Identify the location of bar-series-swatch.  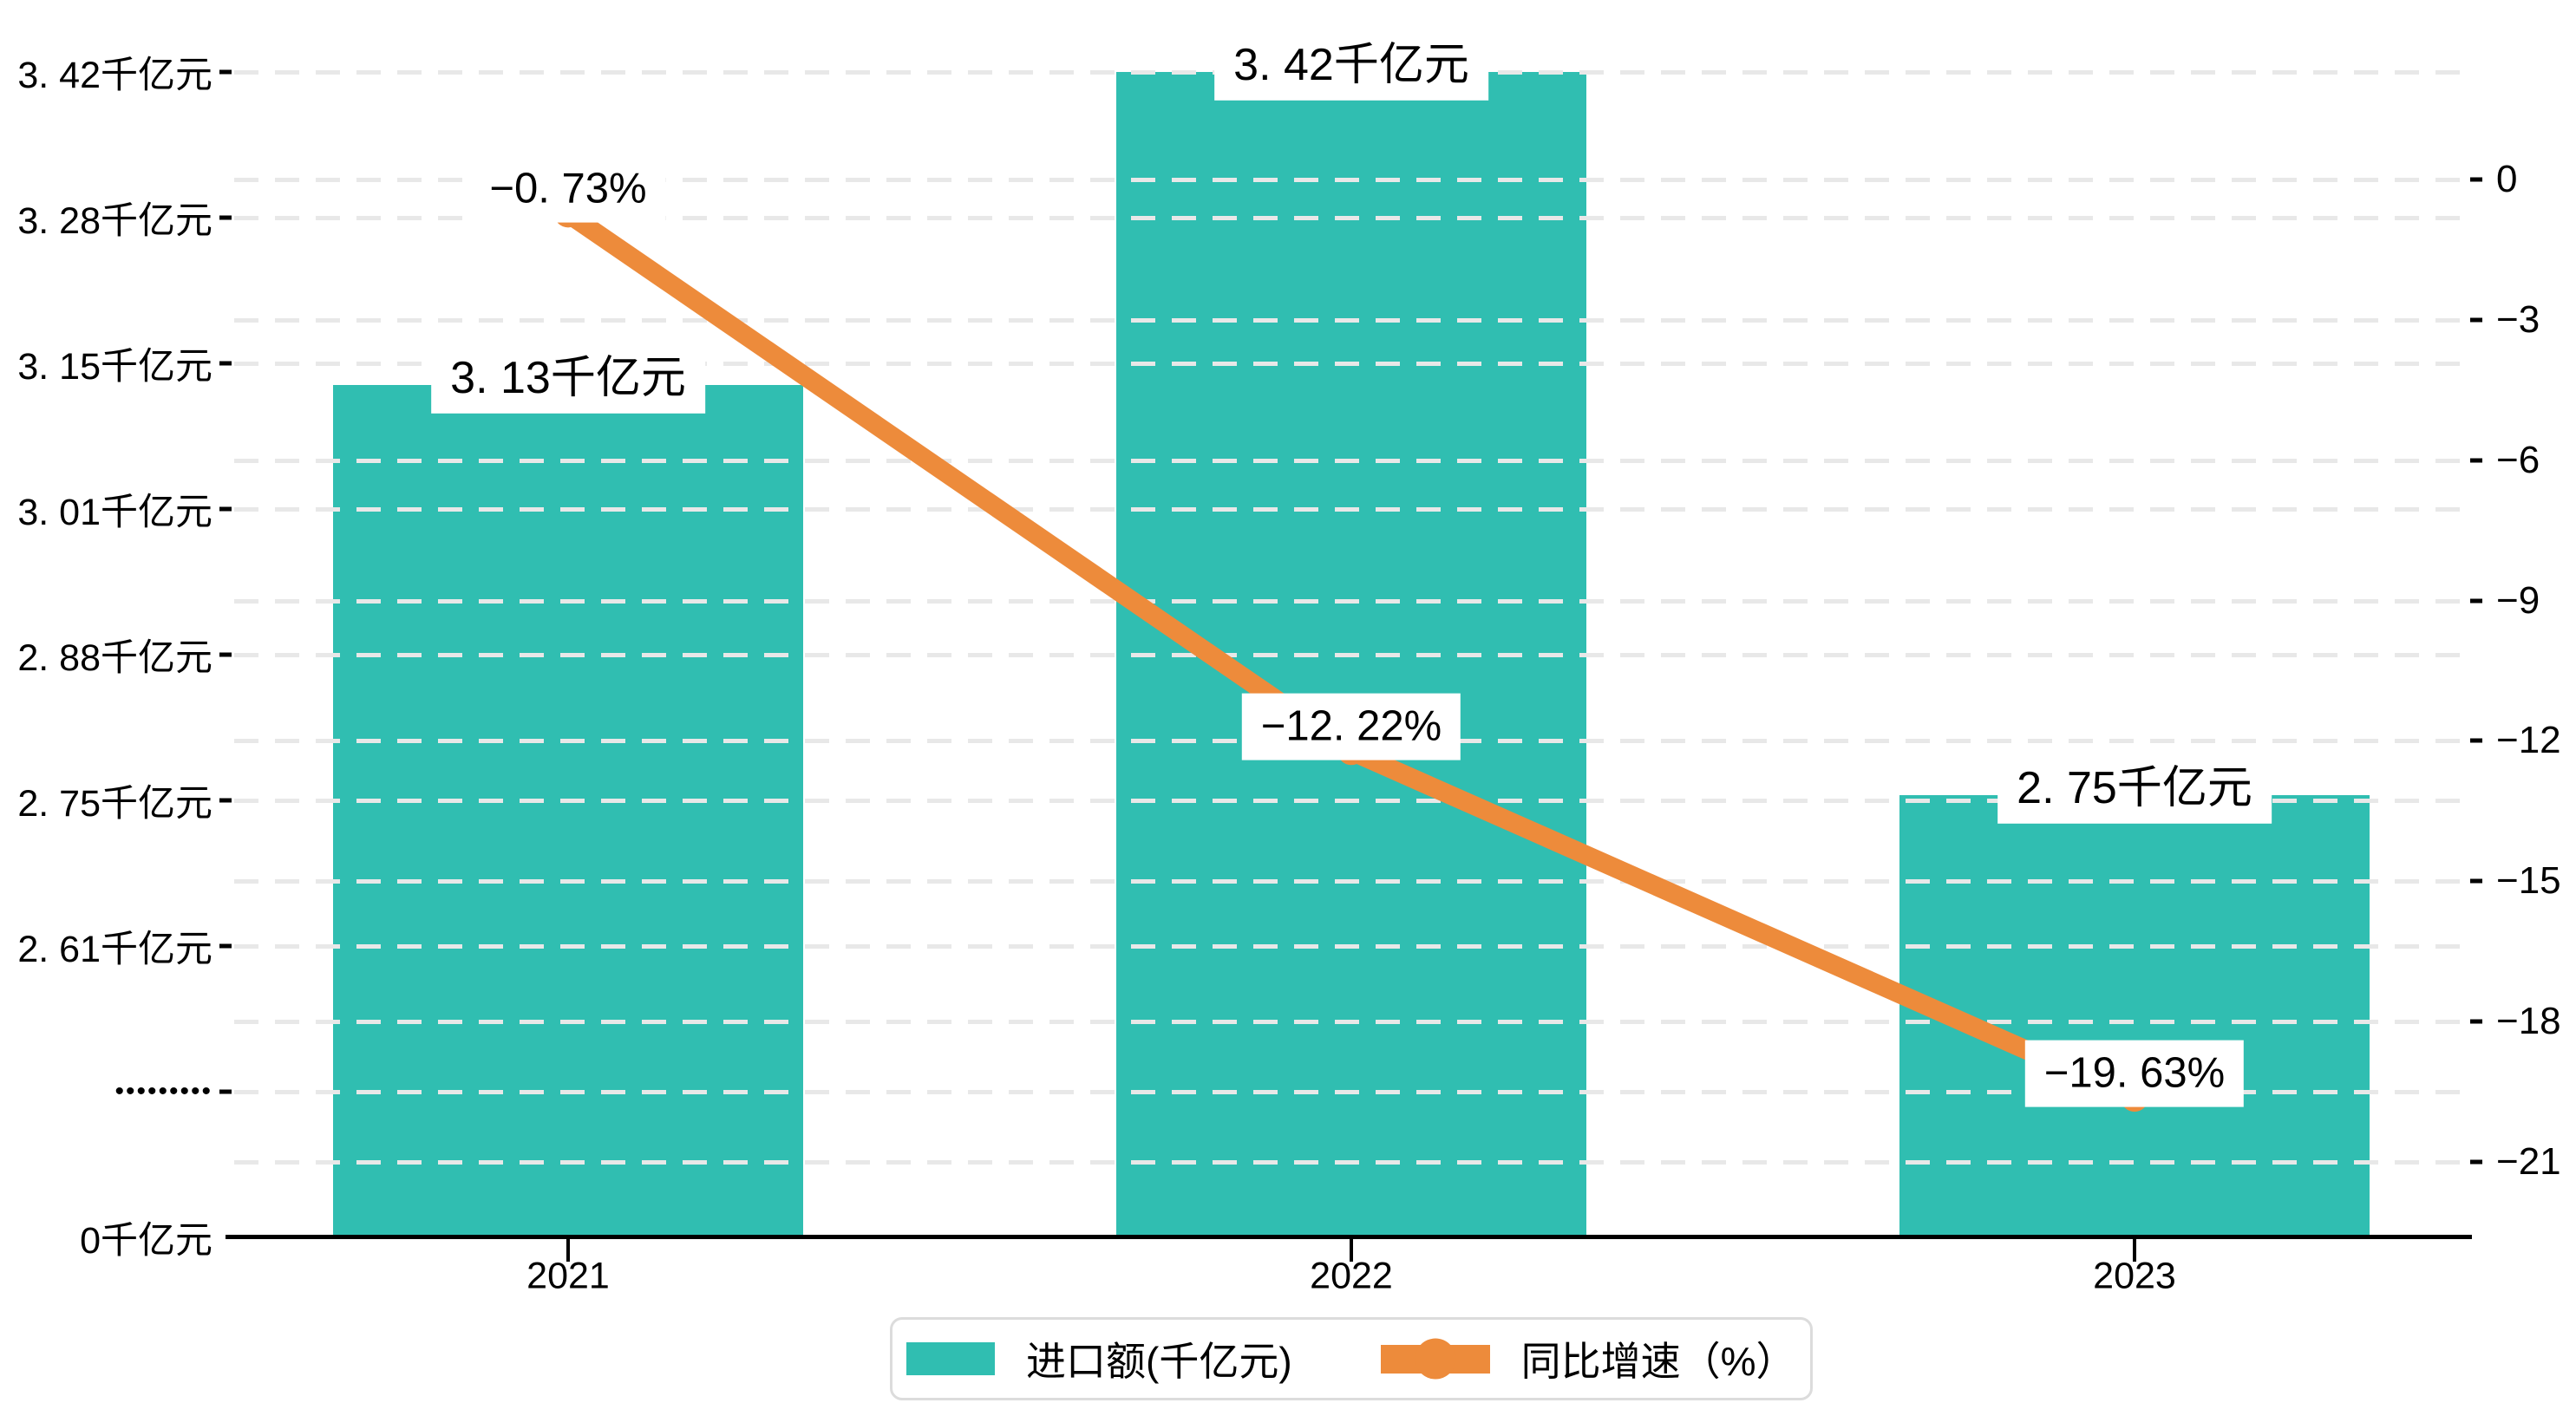
(950, 1359).